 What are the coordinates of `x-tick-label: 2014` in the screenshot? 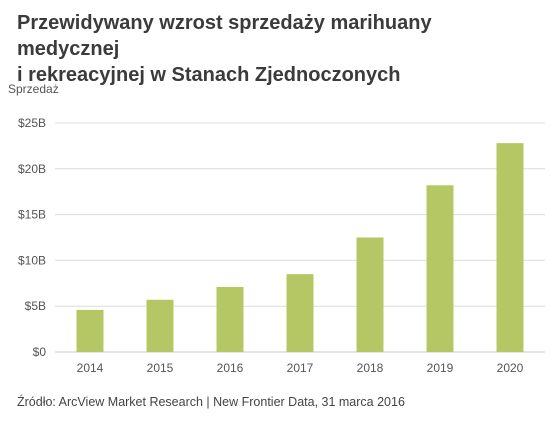 It's located at (90, 368).